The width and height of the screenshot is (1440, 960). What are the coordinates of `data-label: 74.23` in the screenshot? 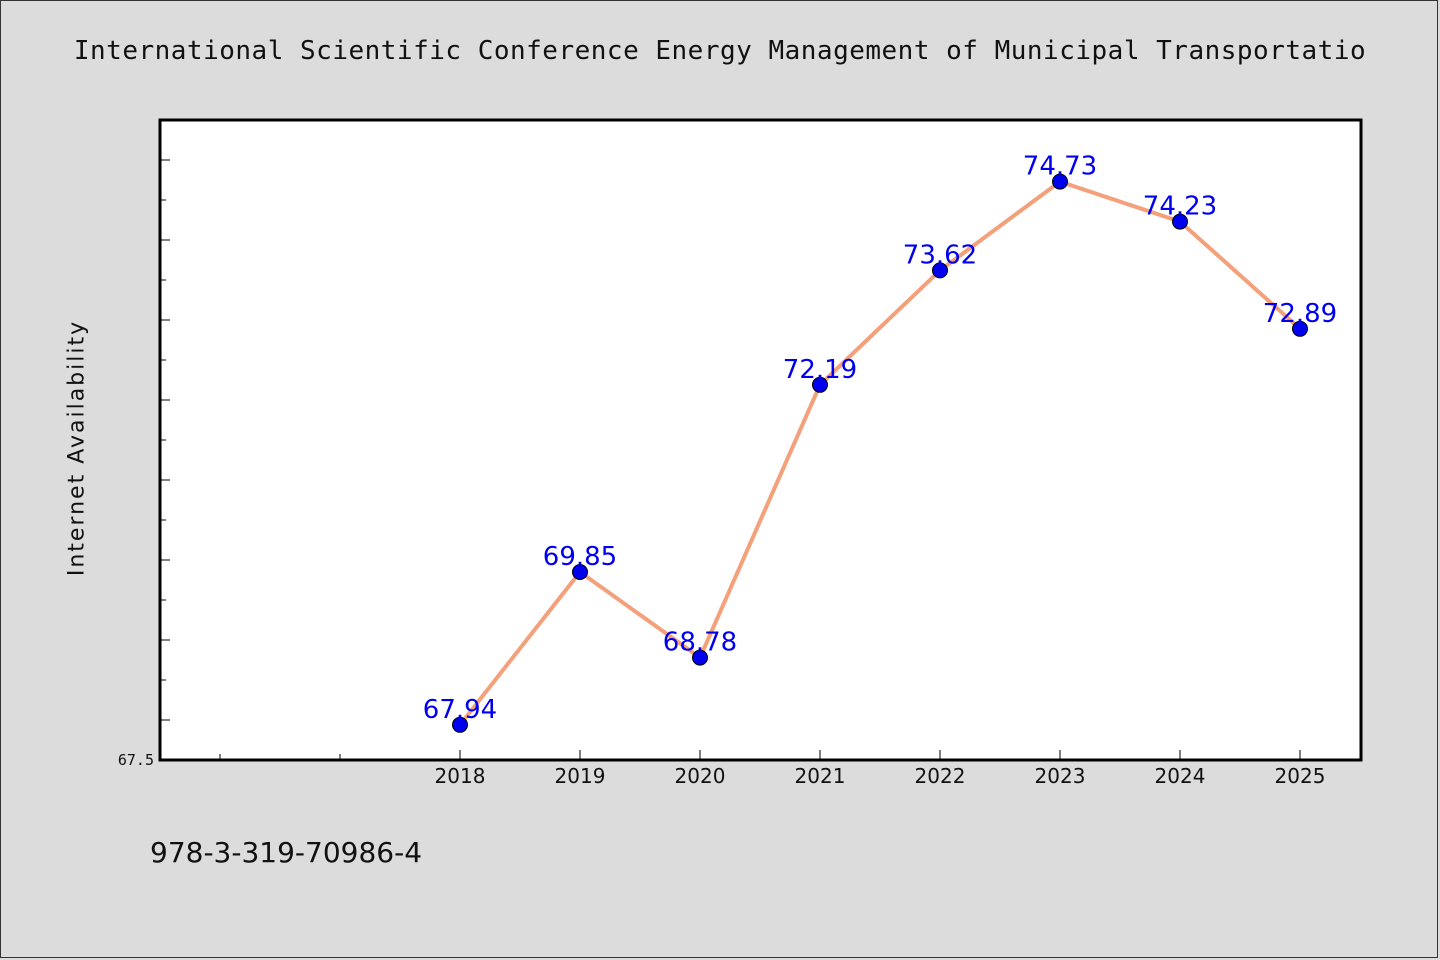 It's located at (1180, 207).